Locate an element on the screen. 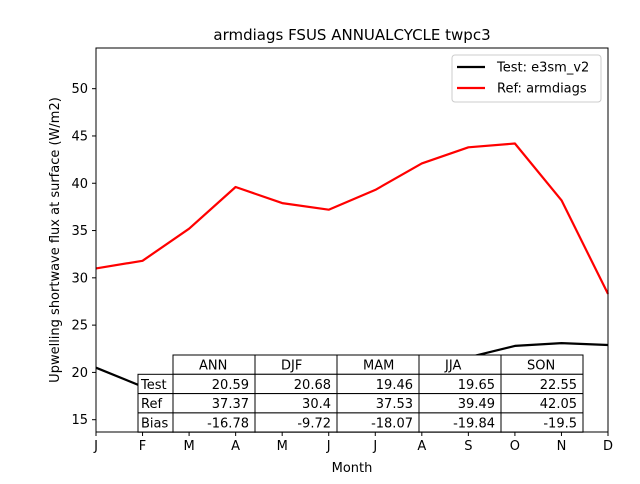  y-tick-label: 35 is located at coordinates (79, 231).